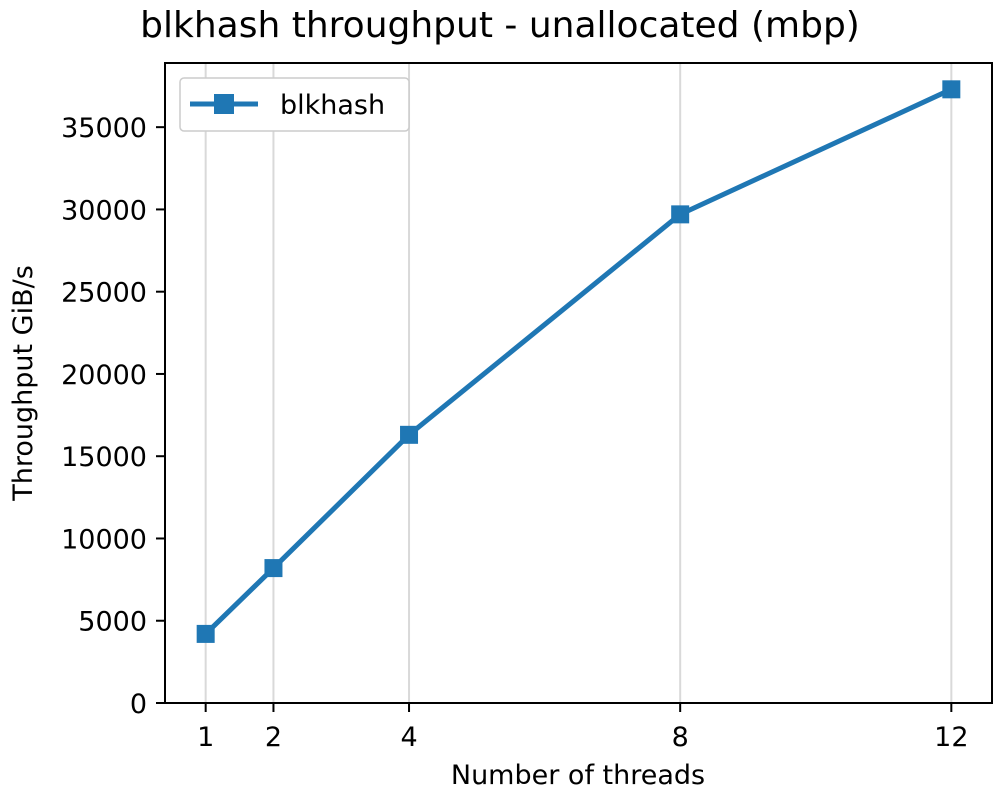 The width and height of the screenshot is (1000, 800). What do you see at coordinates (205, 737) in the screenshot?
I see `x-tick-label-0: 1` at bounding box center [205, 737].